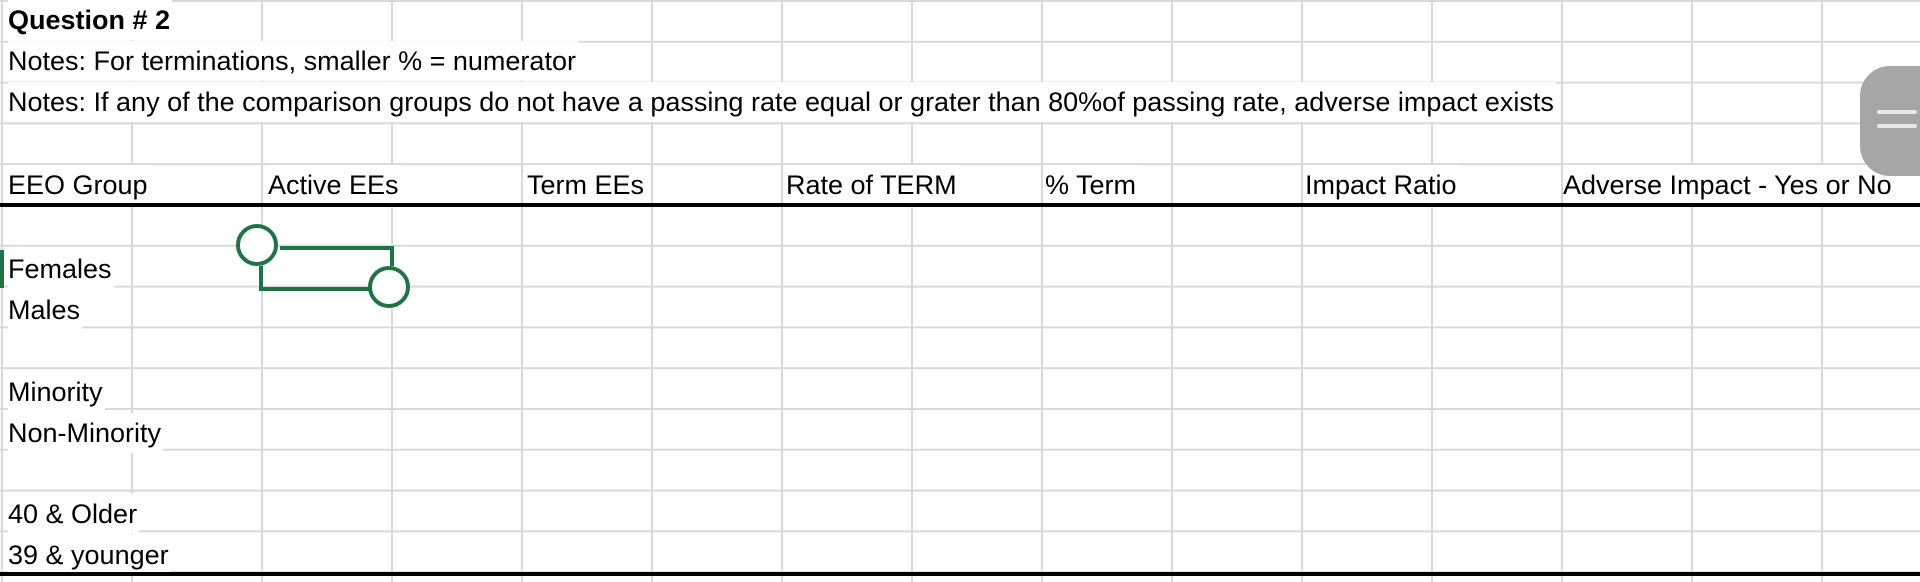 The image size is (1920, 582). Describe the element at coordinates (90, 20) in the screenshot. I see `cell-question-title: Question # 2` at that location.